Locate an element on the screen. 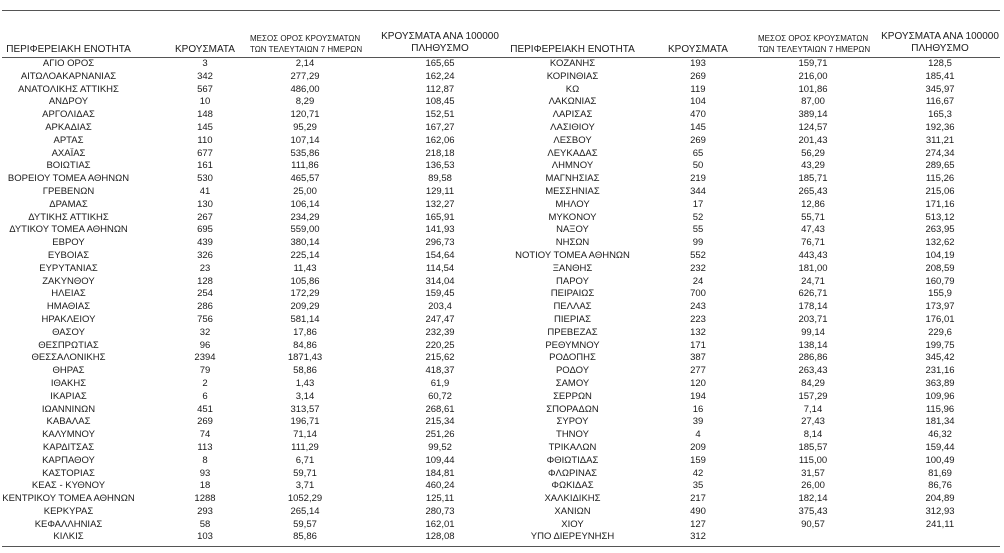  header-avg-line2: ΤΩΝ ΤΕΛΕΥΤΑΙΩΝ 7 ΗΜΕΡΩΝ is located at coordinates (306, 49).